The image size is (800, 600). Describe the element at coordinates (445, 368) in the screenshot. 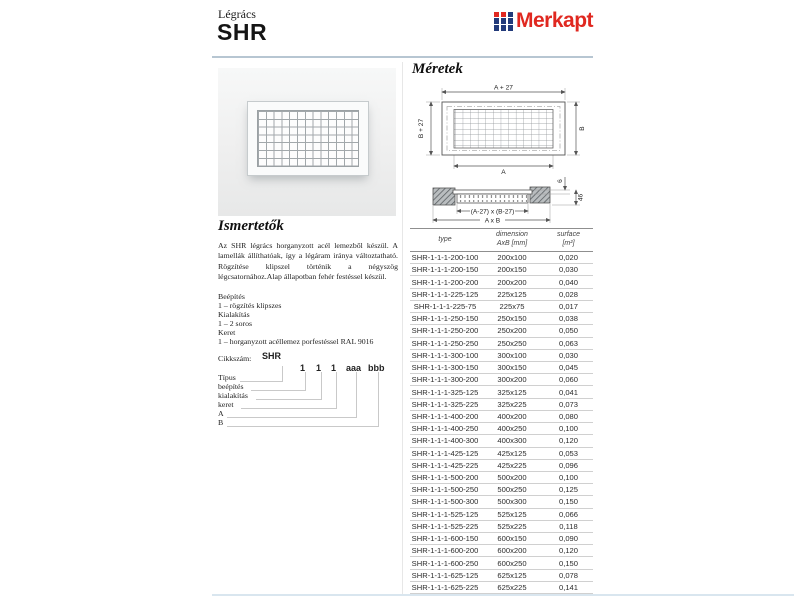

I see `type-cell: SHR-1-1-1-300-150` at that location.